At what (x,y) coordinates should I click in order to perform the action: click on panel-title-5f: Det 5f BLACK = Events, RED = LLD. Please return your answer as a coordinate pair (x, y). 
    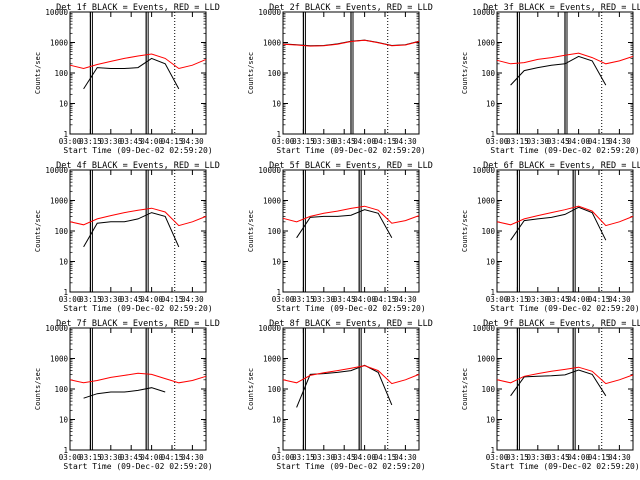
    Looking at the image, I should click on (351, 166).